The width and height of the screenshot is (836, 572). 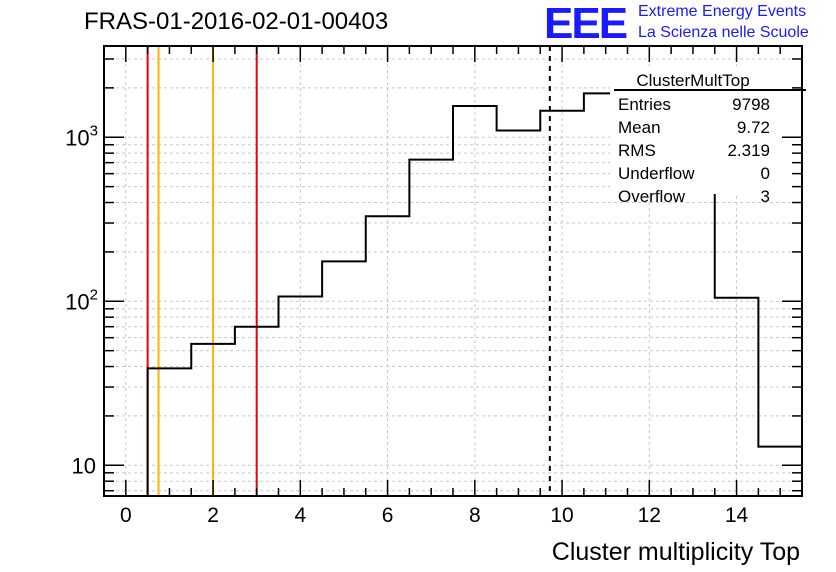 What do you see at coordinates (765, 173) in the screenshot?
I see `stats-value: 0` at bounding box center [765, 173].